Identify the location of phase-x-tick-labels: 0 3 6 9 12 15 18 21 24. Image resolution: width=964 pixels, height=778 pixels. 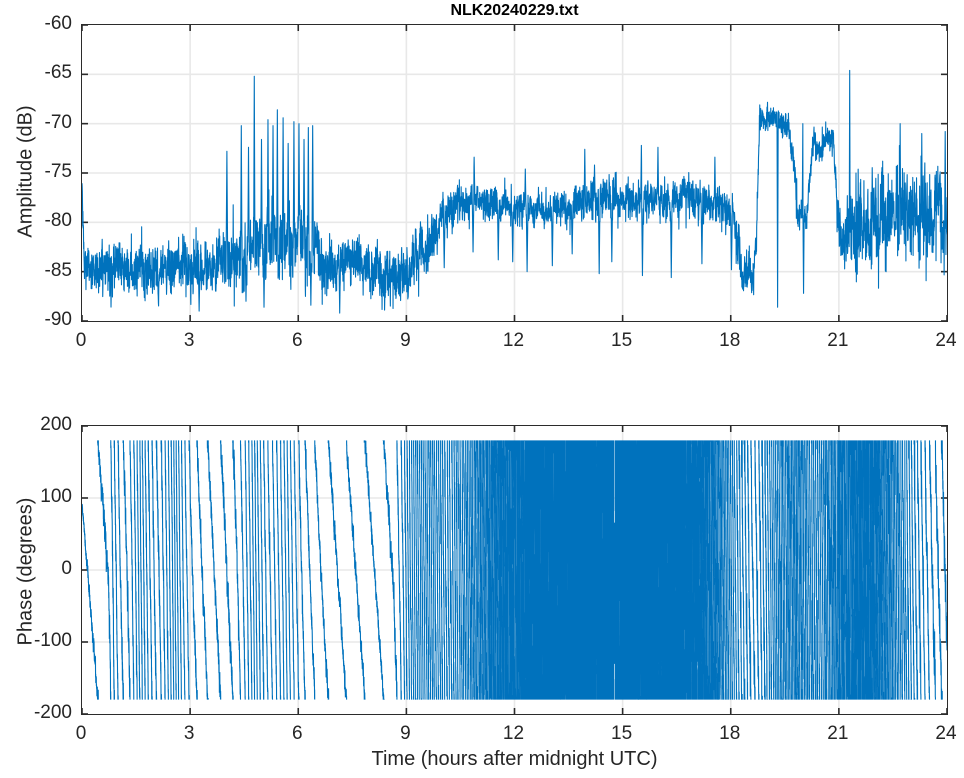
(516, 736).